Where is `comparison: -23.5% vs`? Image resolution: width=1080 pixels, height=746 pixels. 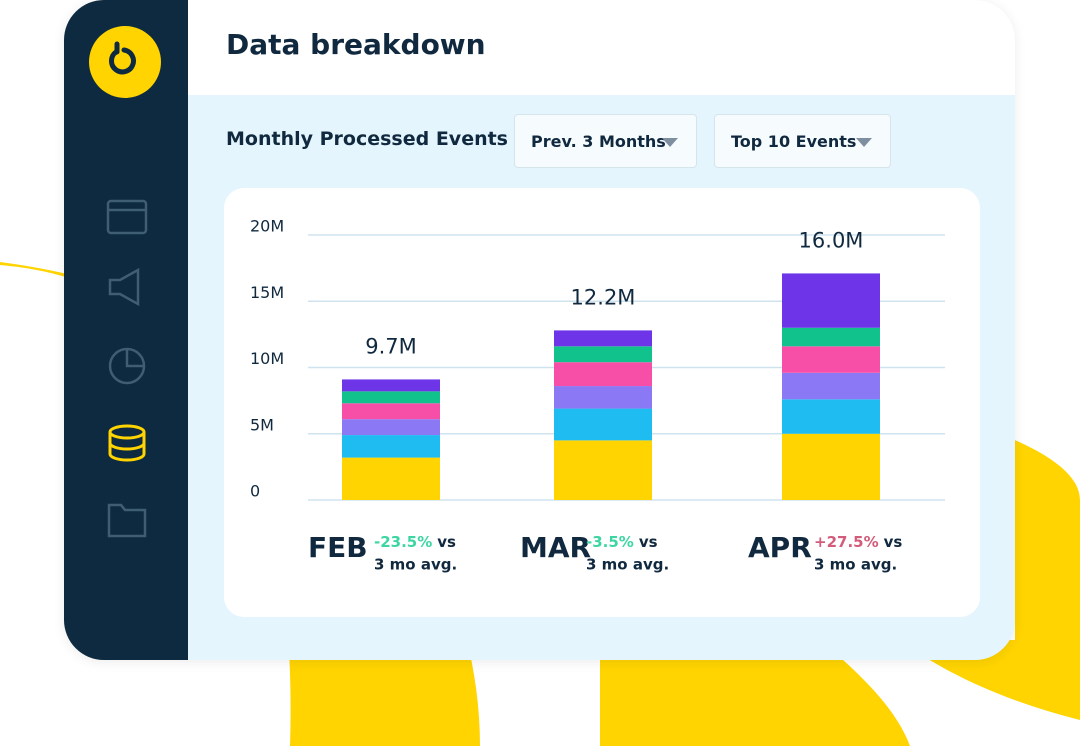 comparison: -23.5% vs is located at coordinates (415, 542).